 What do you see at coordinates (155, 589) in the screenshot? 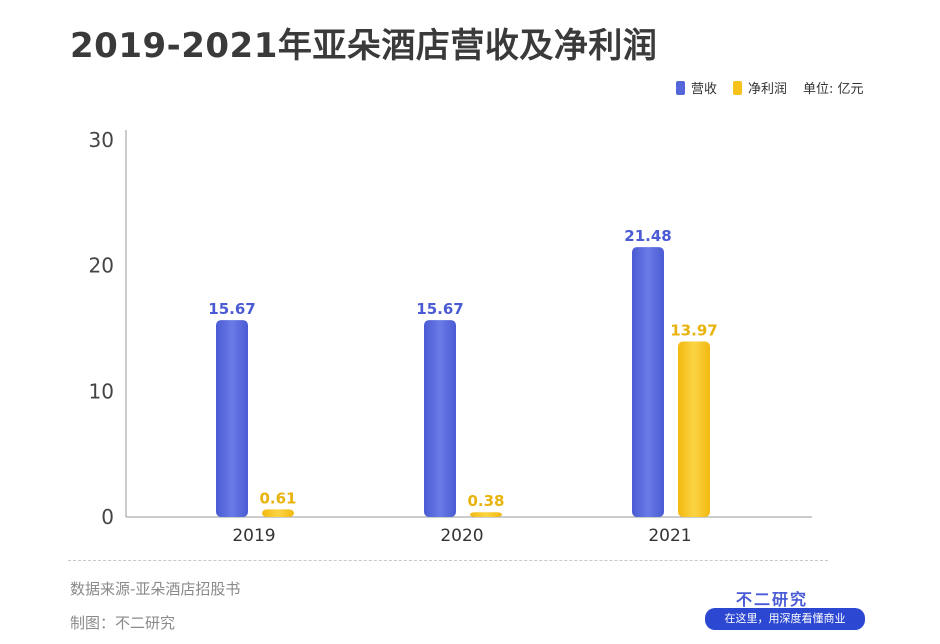
I see `data-source: 数据来源-亚朵酒店招股书` at bounding box center [155, 589].